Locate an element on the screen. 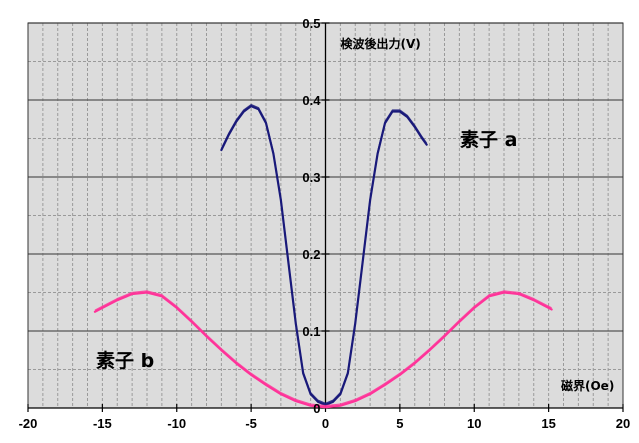 The image size is (639, 443). x-tick-label: -5 is located at coordinates (251, 423).